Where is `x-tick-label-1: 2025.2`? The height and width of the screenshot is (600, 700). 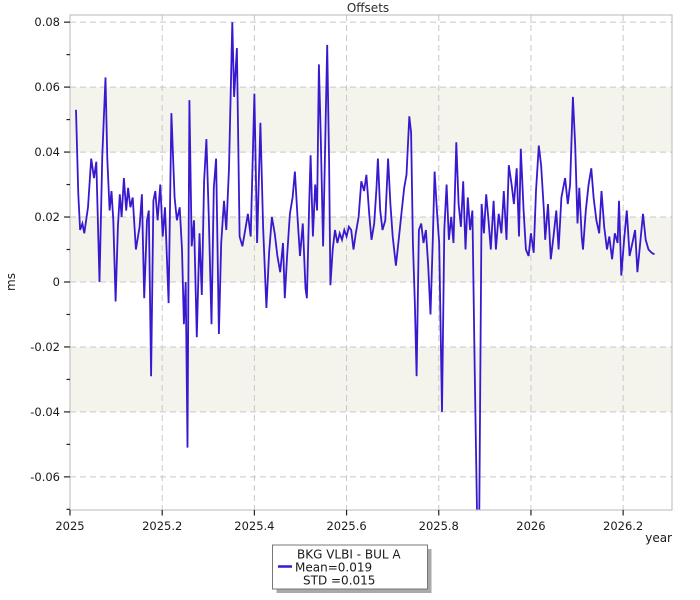 x-tick-label-1: 2025.2 is located at coordinates (162, 526).